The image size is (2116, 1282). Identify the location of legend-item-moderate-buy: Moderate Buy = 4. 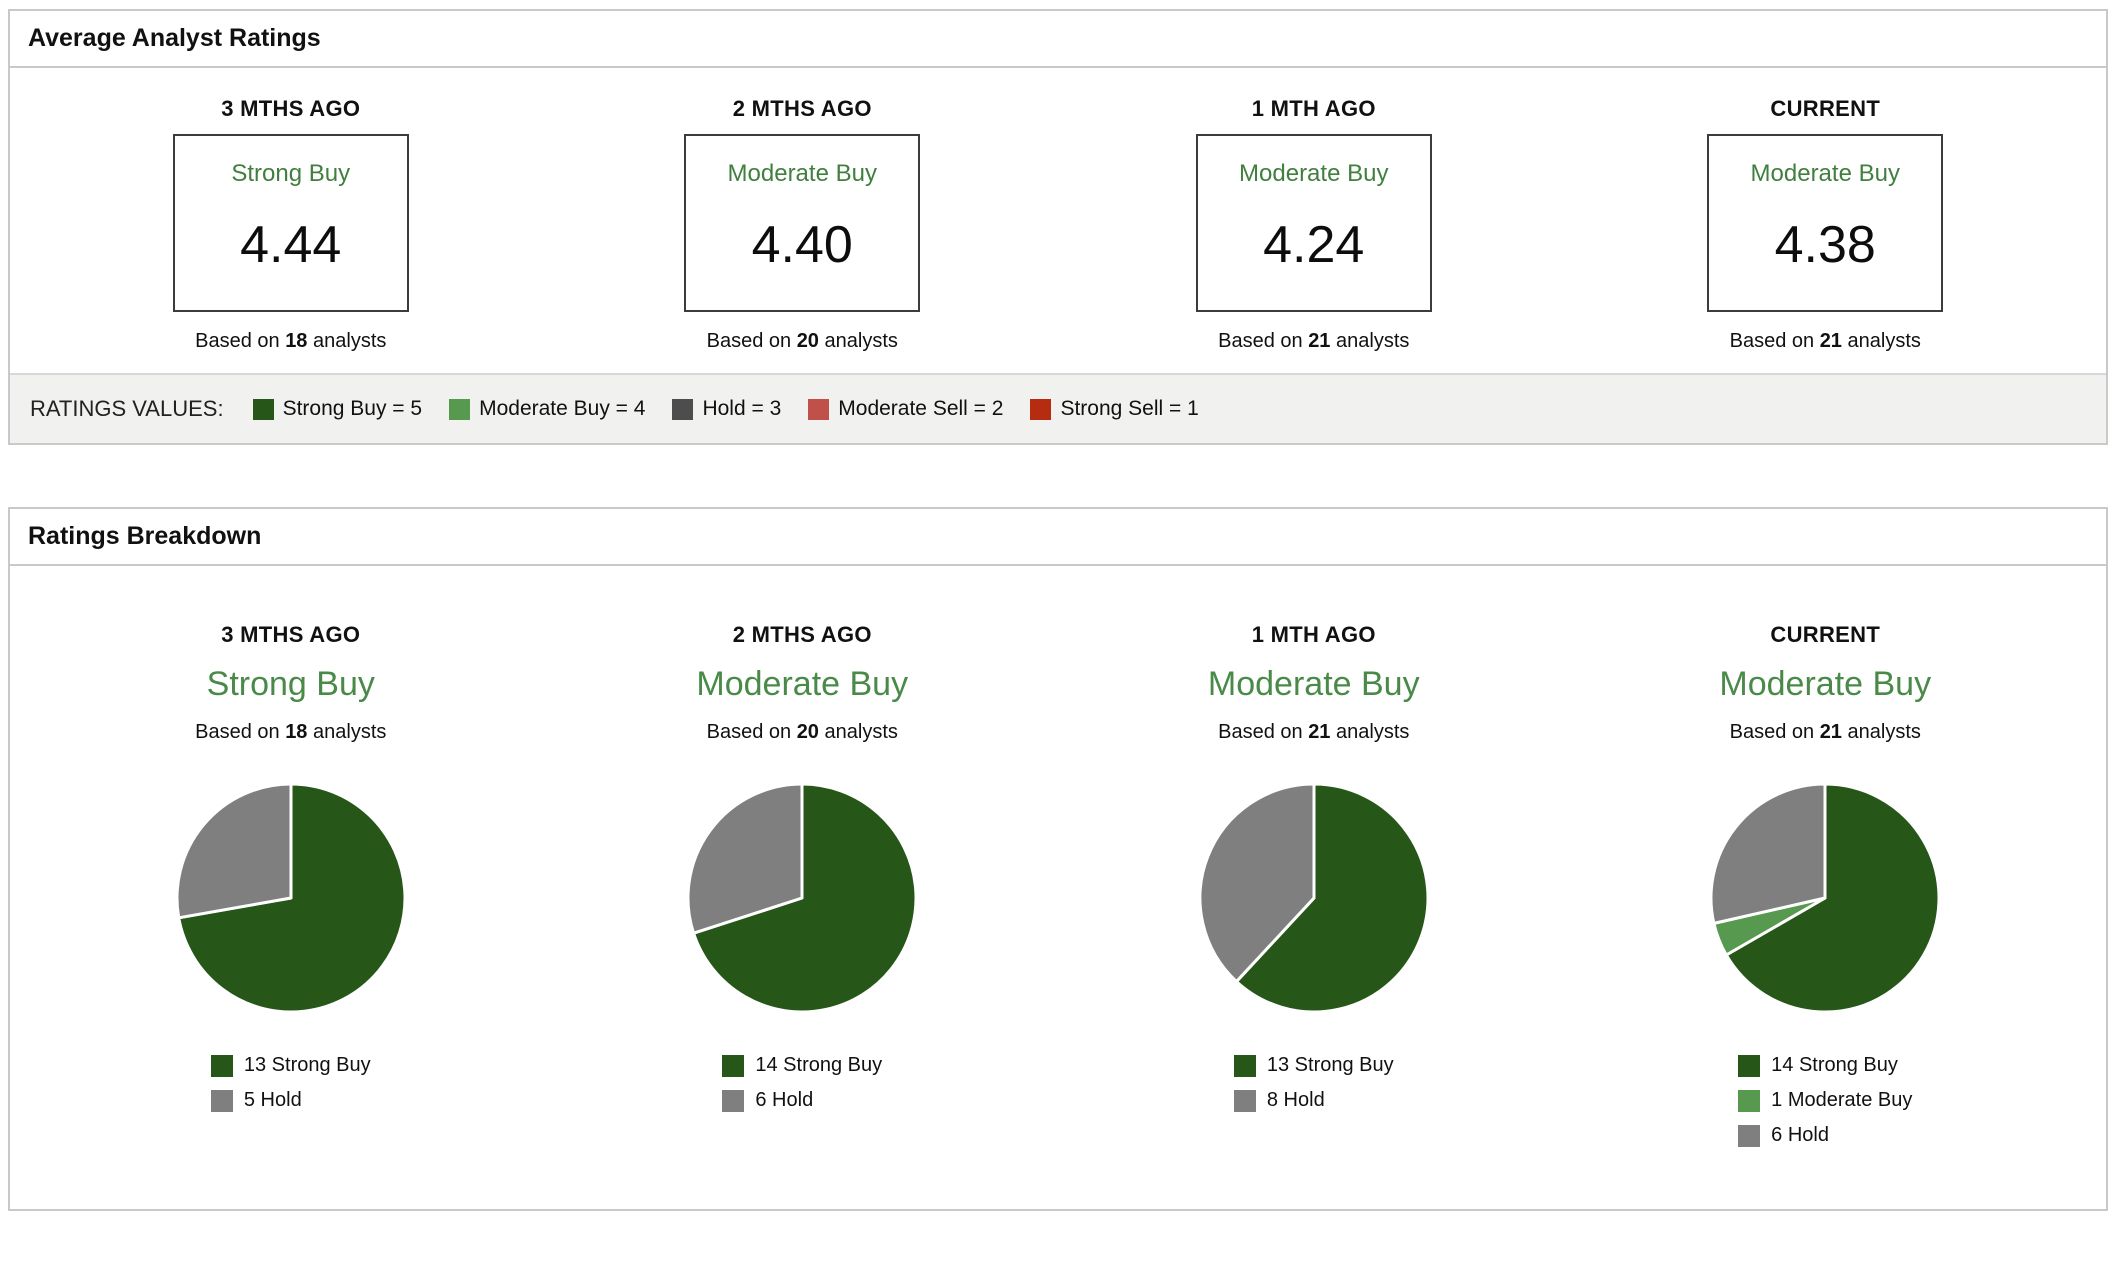
(547, 409).